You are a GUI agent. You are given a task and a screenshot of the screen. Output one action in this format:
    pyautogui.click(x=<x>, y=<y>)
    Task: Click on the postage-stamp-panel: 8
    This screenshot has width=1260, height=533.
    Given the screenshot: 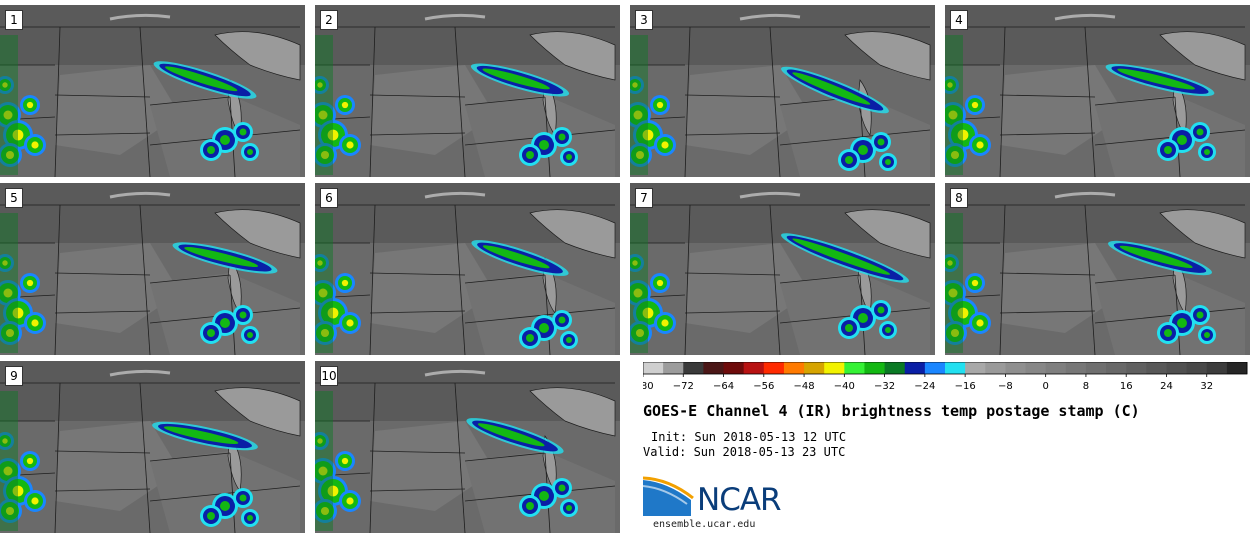 What is the action you would take?
    pyautogui.click(x=1097, y=269)
    